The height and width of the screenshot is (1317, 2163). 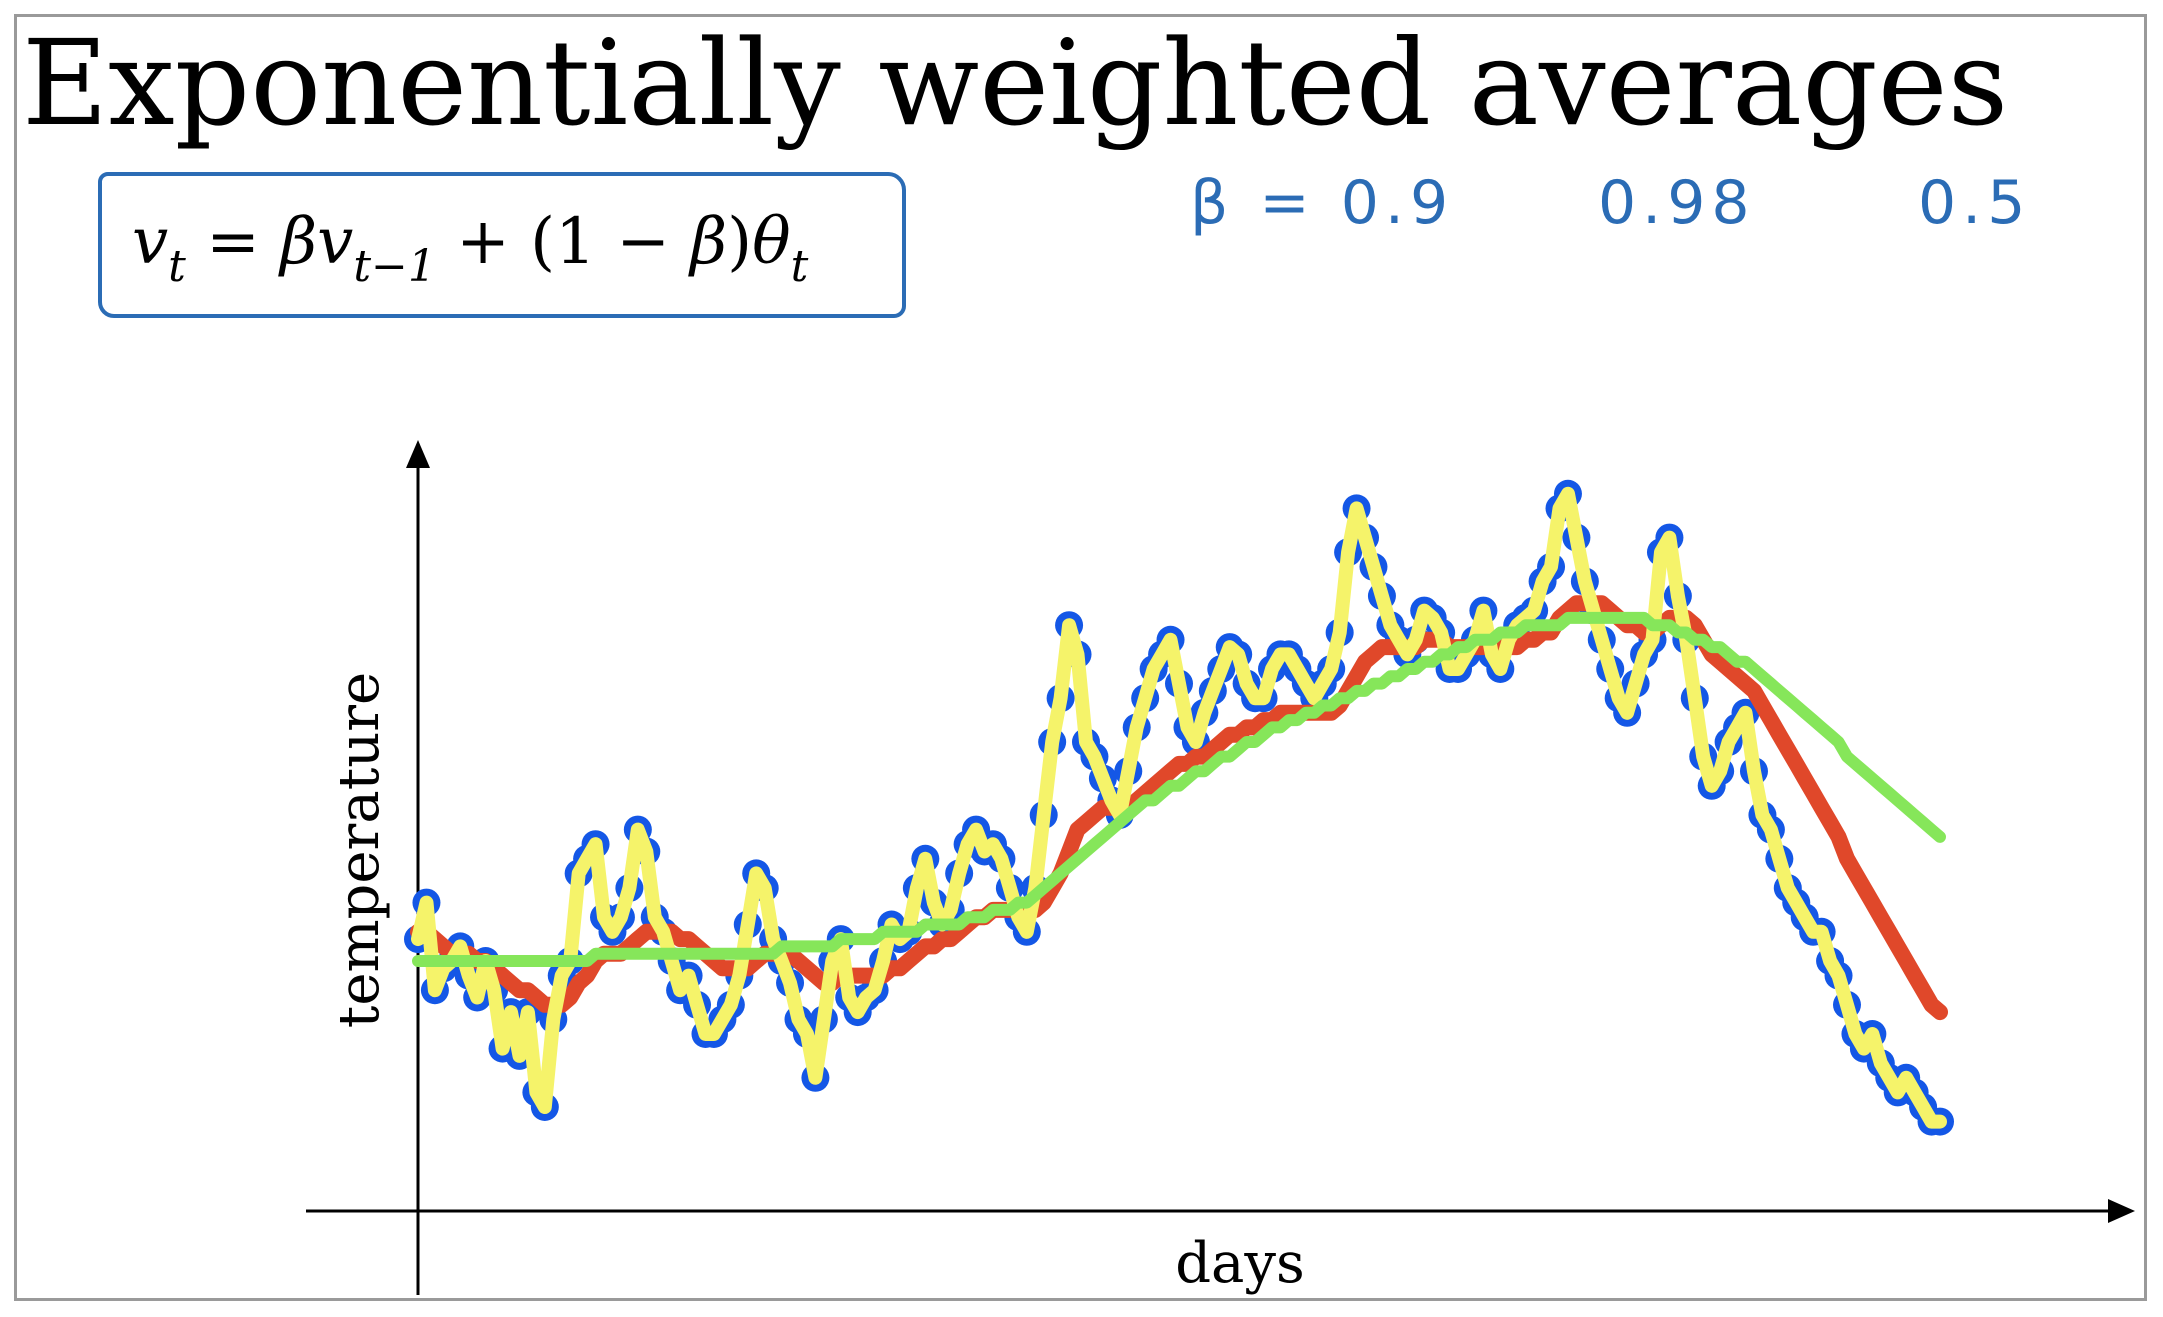 I want to click on formula-plus-open: + (1 −, so click(x=563, y=242).